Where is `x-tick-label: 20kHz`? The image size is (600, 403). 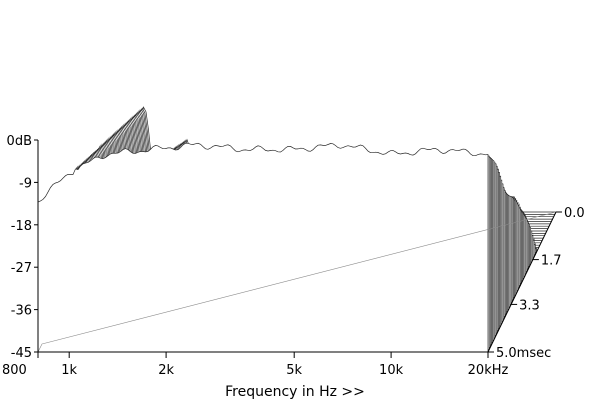 x-tick-label: 20kHz is located at coordinates (488, 370).